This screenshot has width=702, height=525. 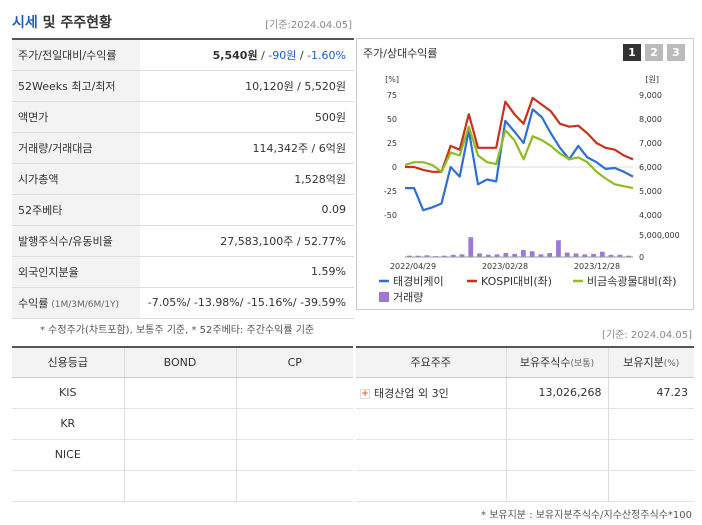 I want to click on chart-title: 주가/상대수익률, so click(x=400, y=53).